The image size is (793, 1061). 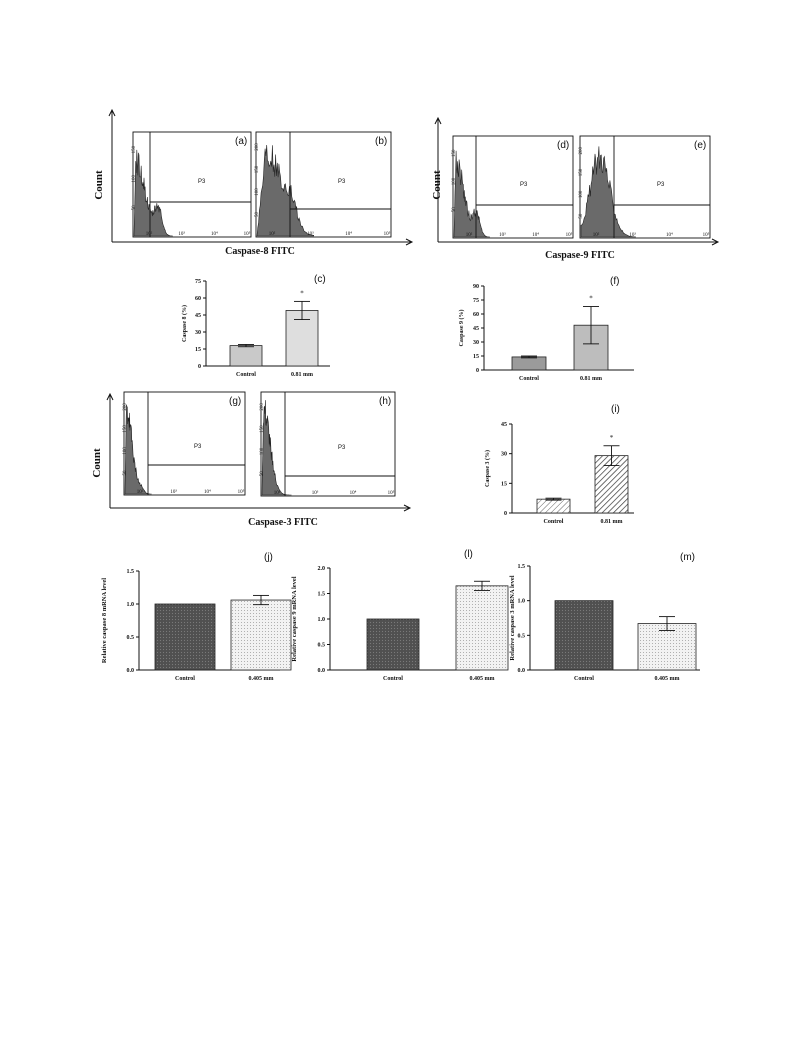 I want to click on bar-y-axis-label: Caspase 9 (%), so click(x=461, y=327).